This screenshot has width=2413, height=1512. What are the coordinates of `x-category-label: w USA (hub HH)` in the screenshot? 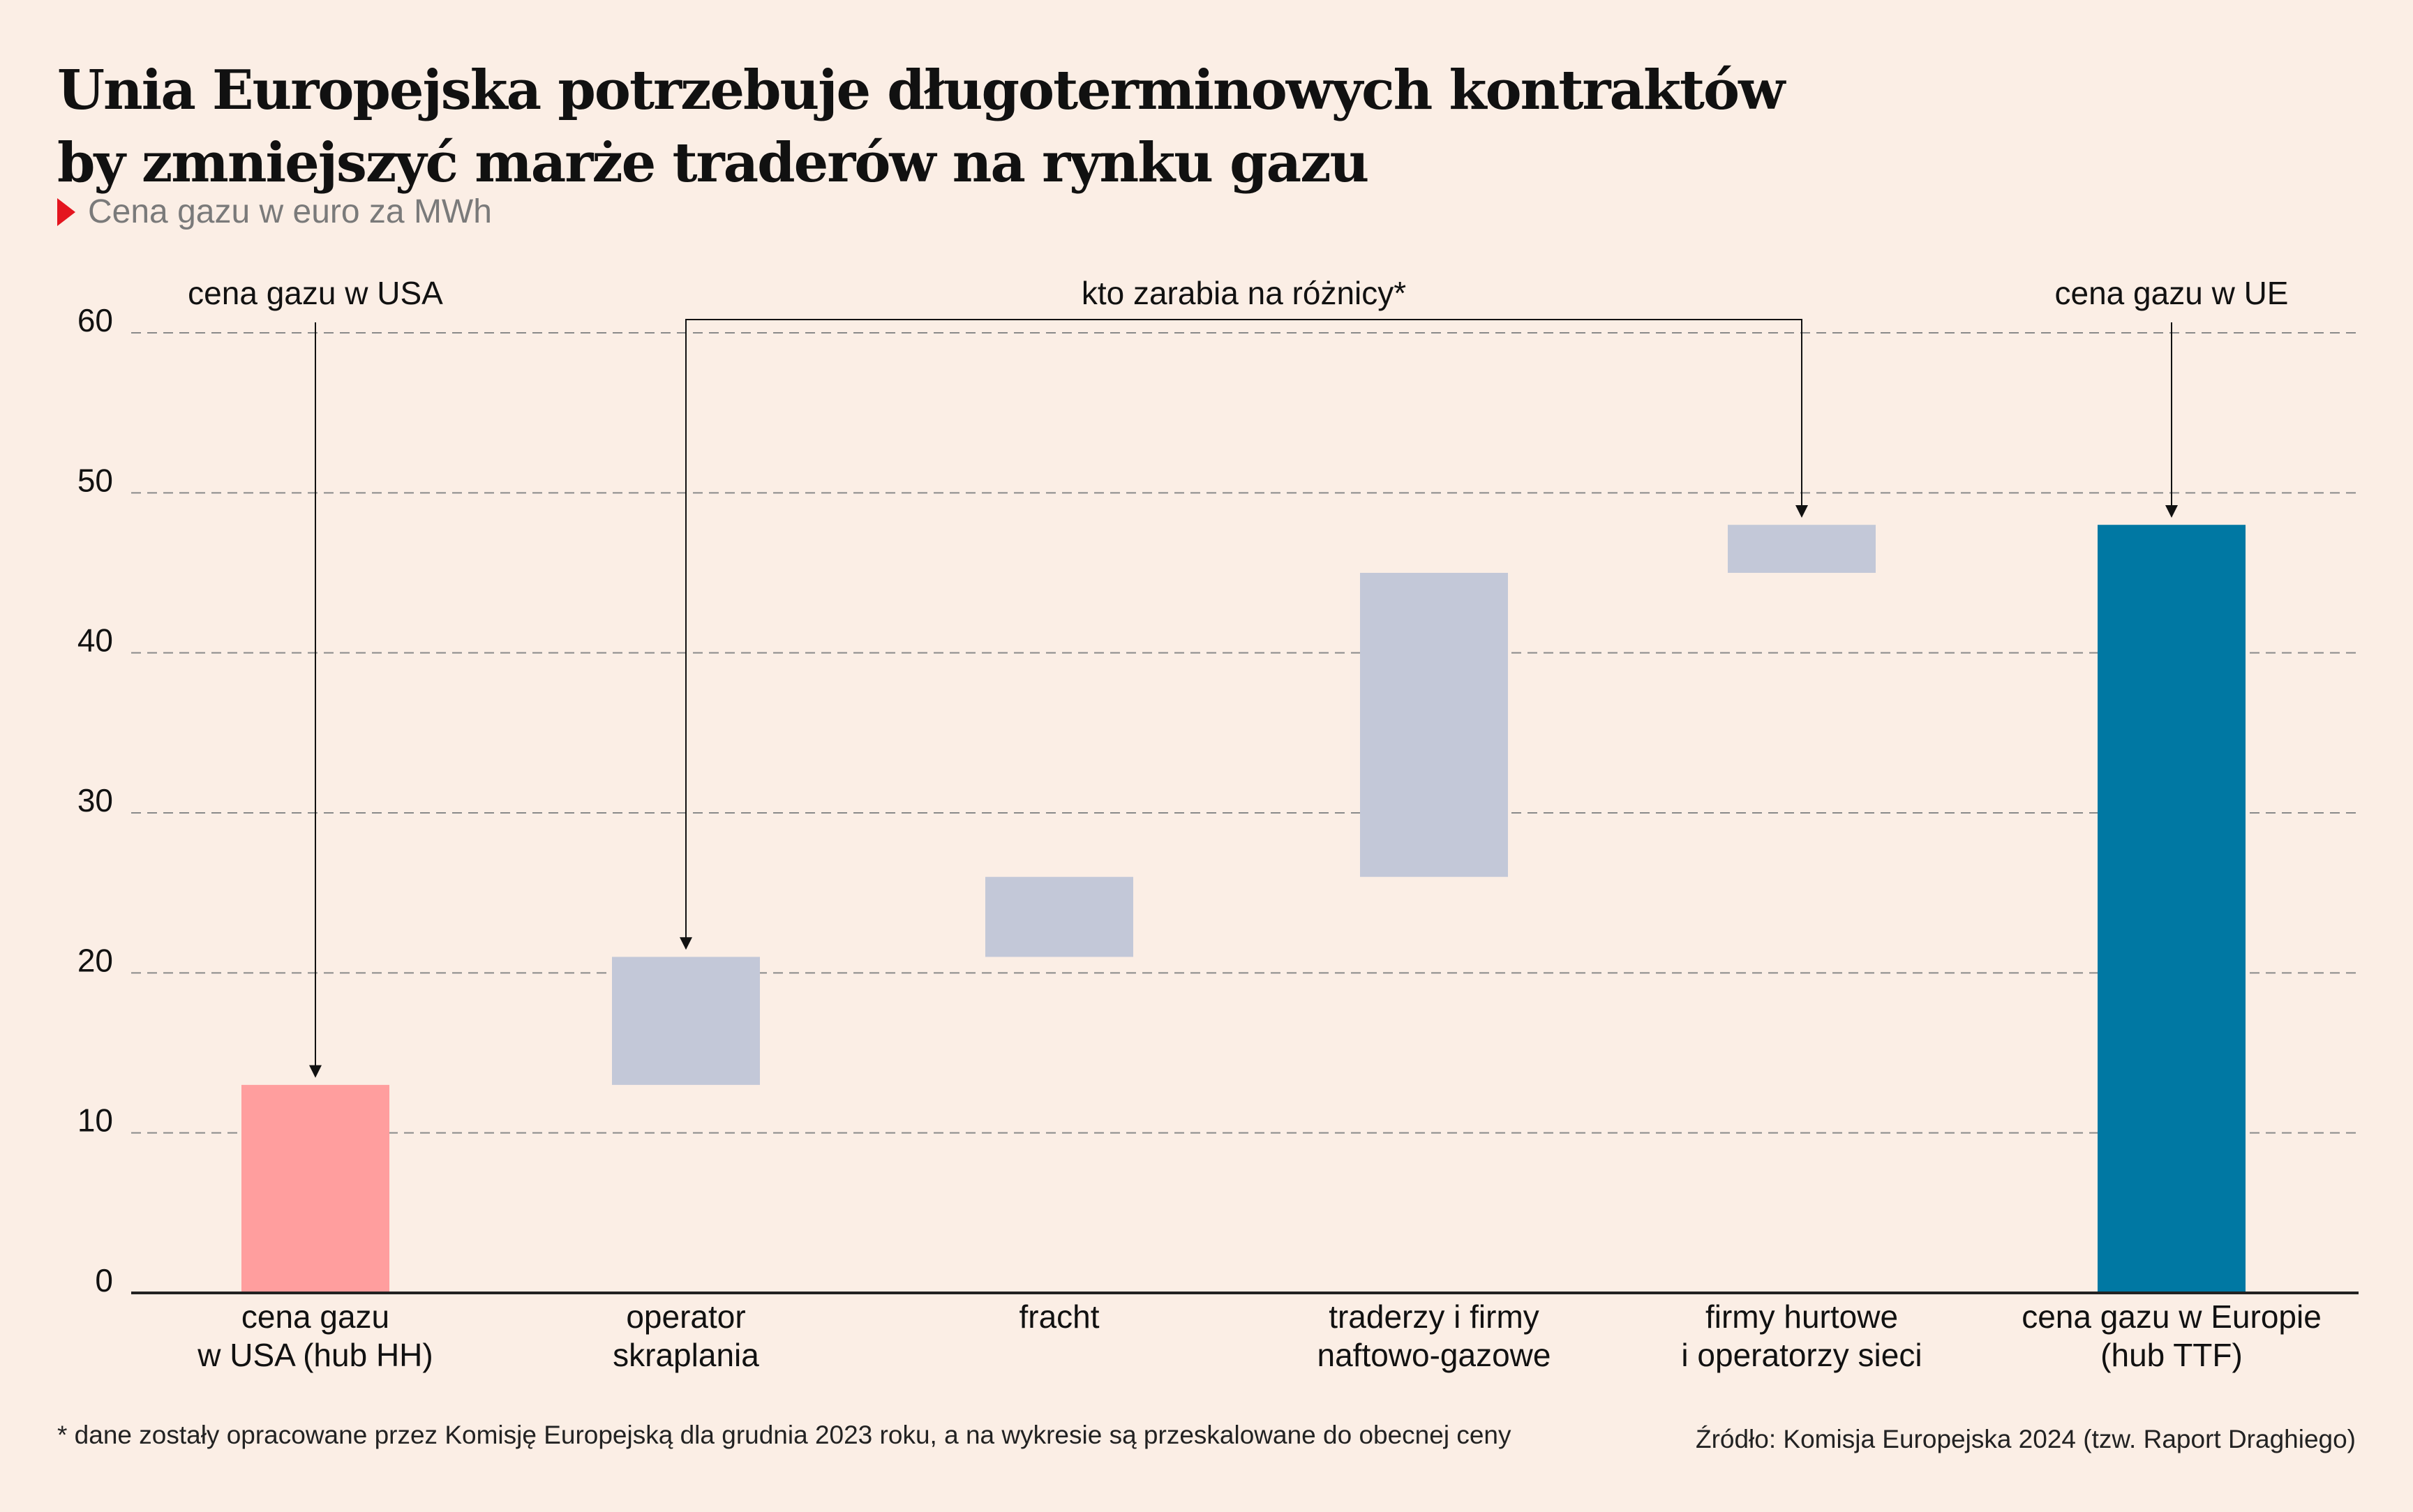 It's located at (315, 1355).